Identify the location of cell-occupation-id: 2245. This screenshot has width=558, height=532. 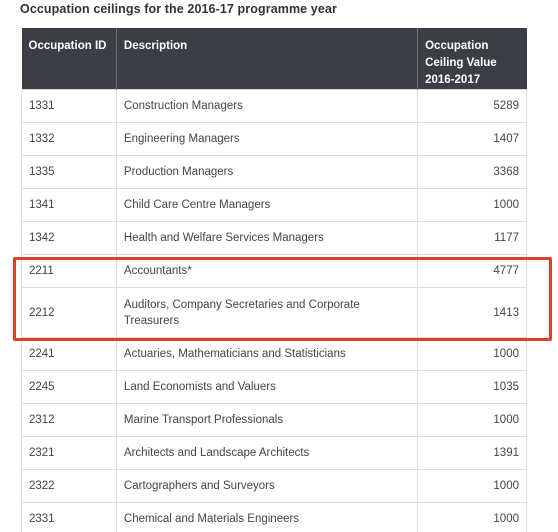
(69, 387).